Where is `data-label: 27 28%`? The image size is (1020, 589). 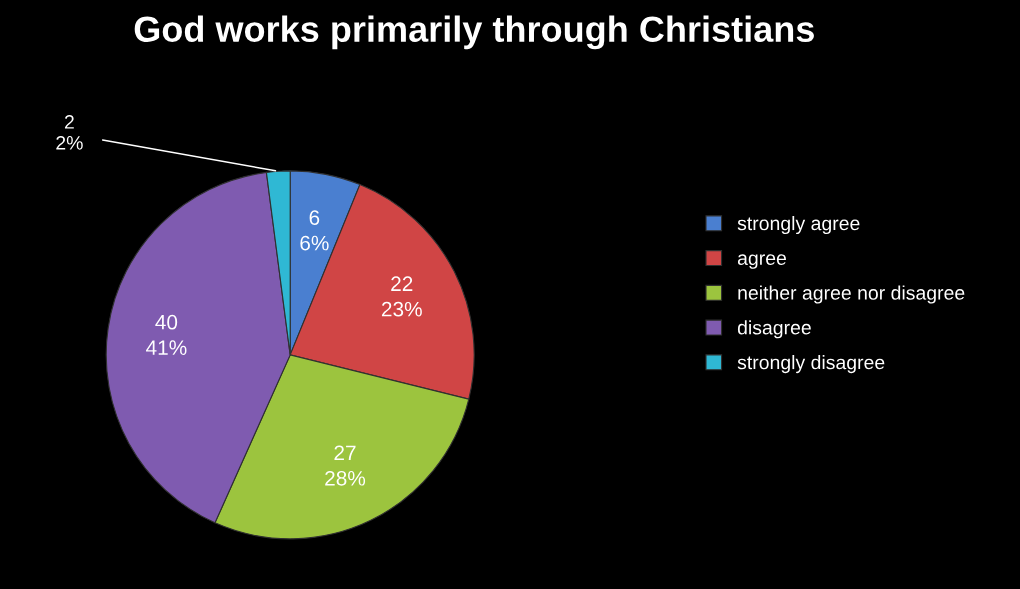 data-label: 27 28% is located at coordinates (345, 465).